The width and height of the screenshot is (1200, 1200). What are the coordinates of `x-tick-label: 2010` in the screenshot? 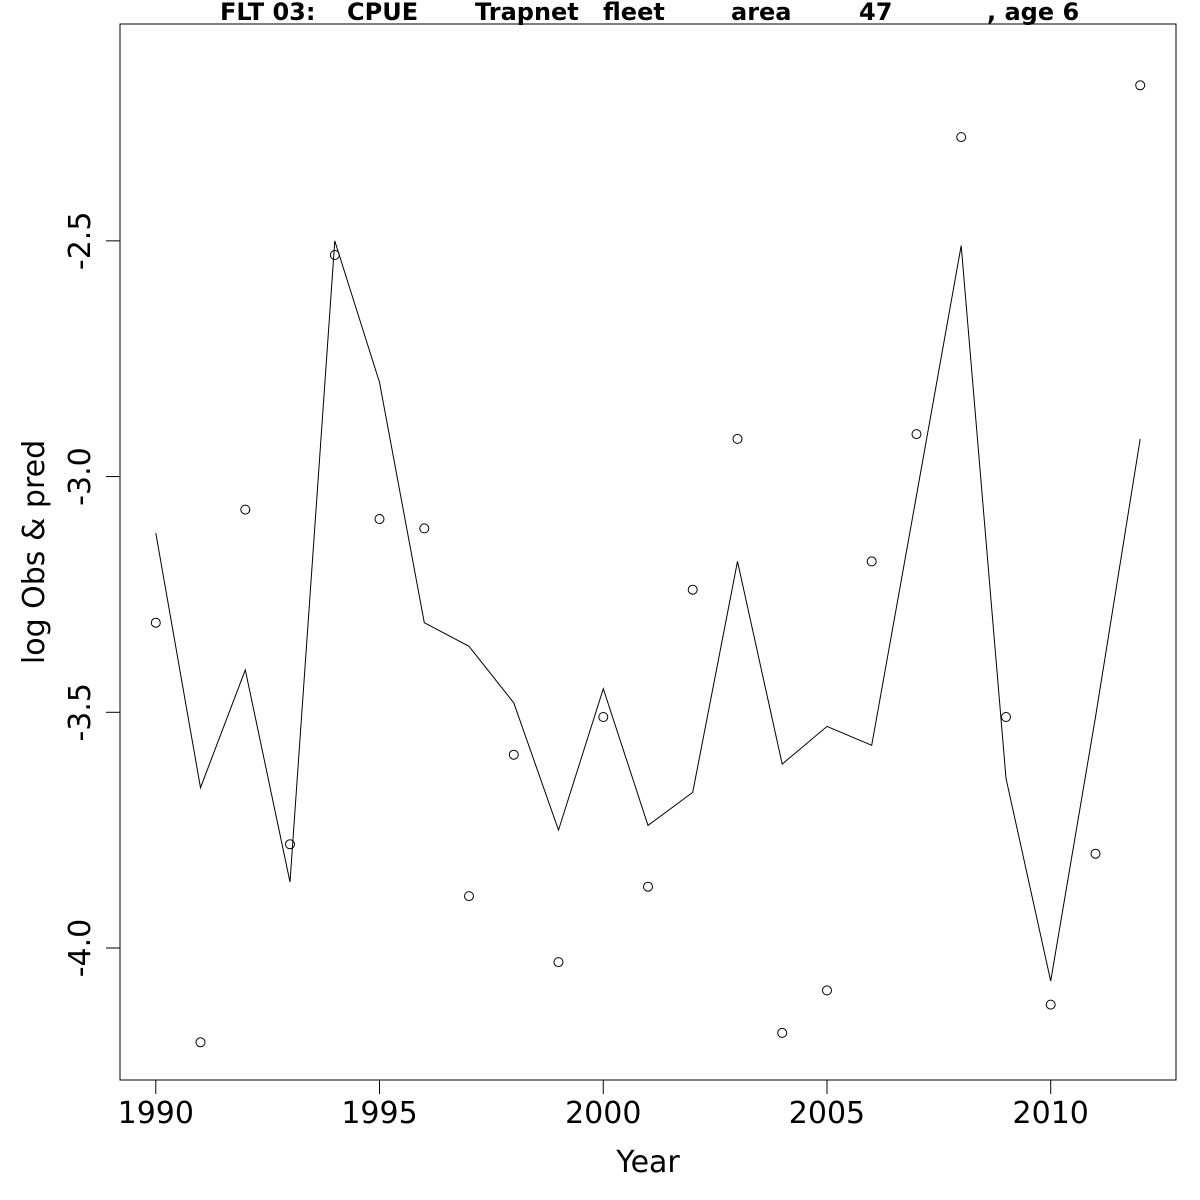 It's located at (1051, 1113).